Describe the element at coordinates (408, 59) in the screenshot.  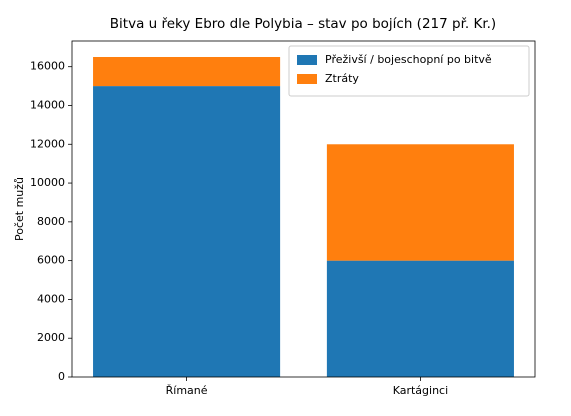
I see `legend-label: Přeživší / bojeschopní po bitvě` at that location.